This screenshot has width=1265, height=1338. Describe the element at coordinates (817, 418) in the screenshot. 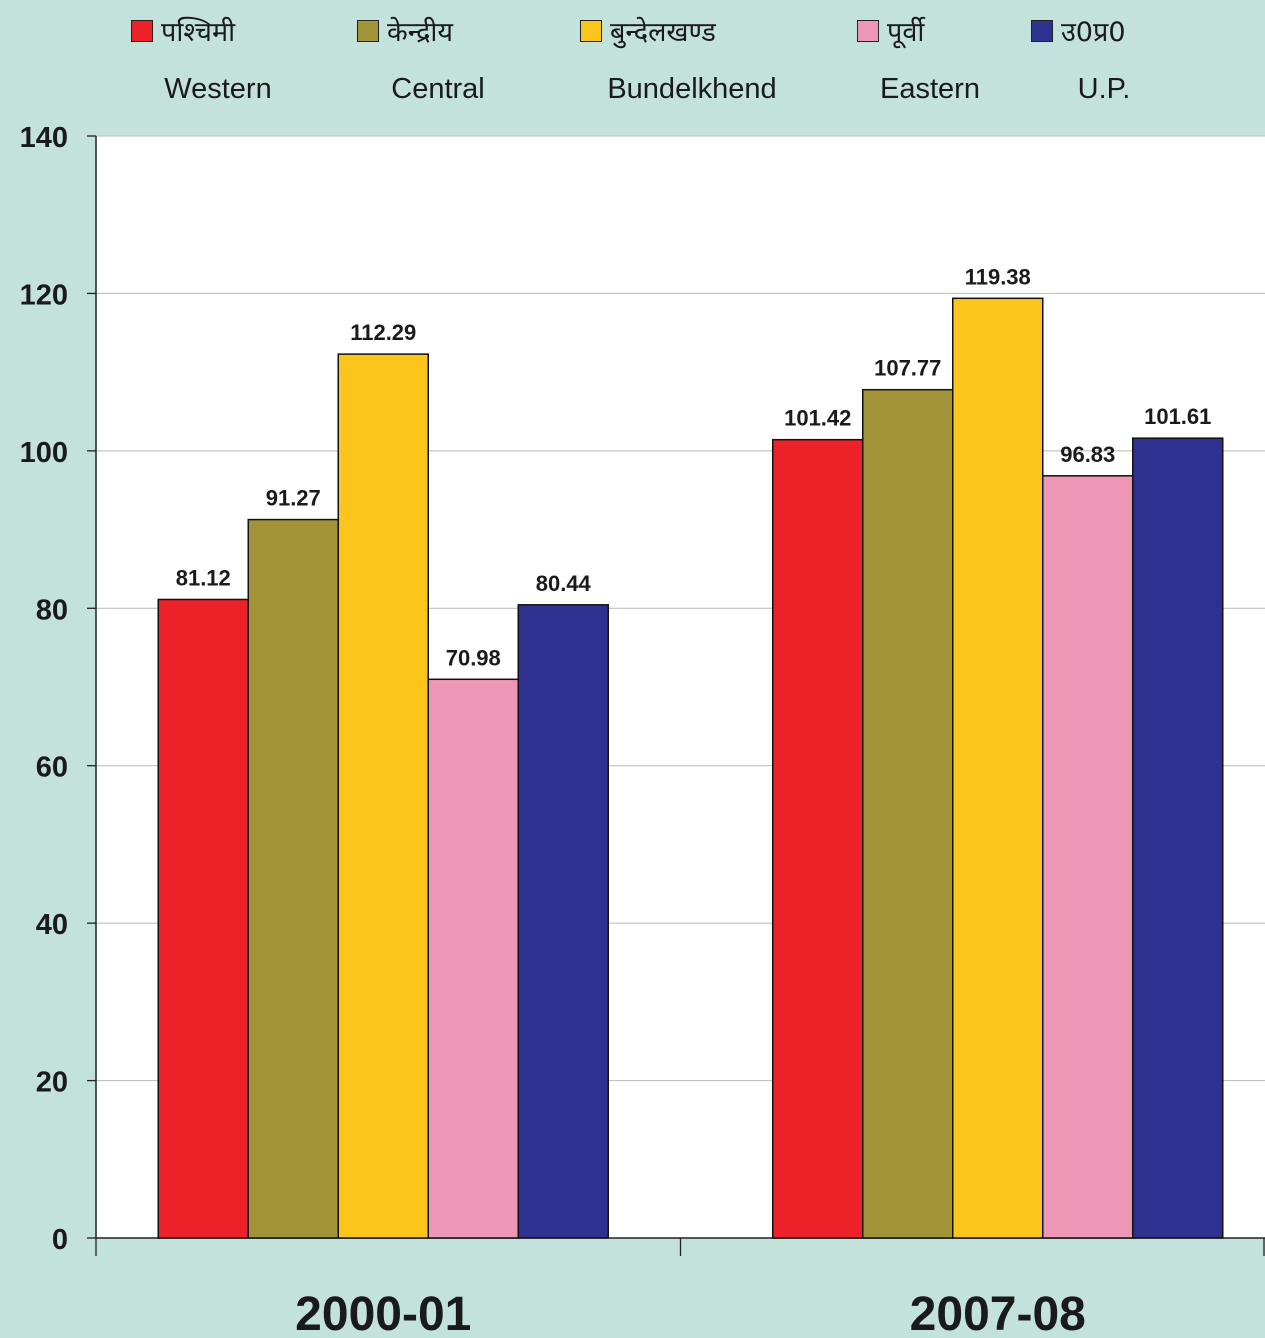

I see `data-label-western-2007-08: 101.42` at that location.